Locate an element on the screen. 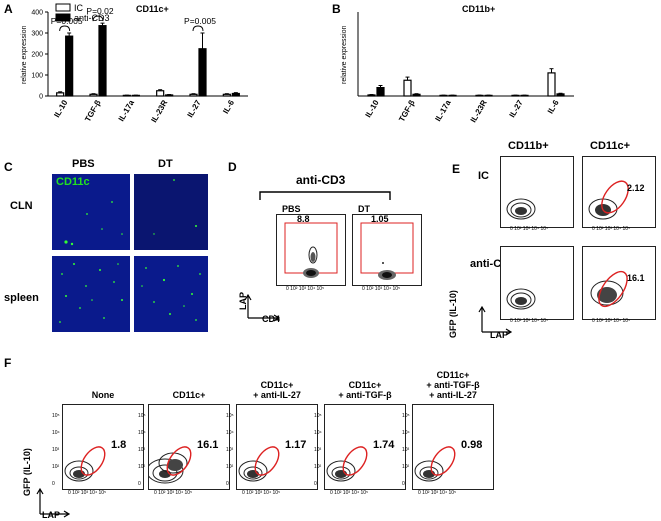 Image resolution: width=661 pixels, height=521 pixels. p-value-label: P=0.02 is located at coordinates (99, 11).